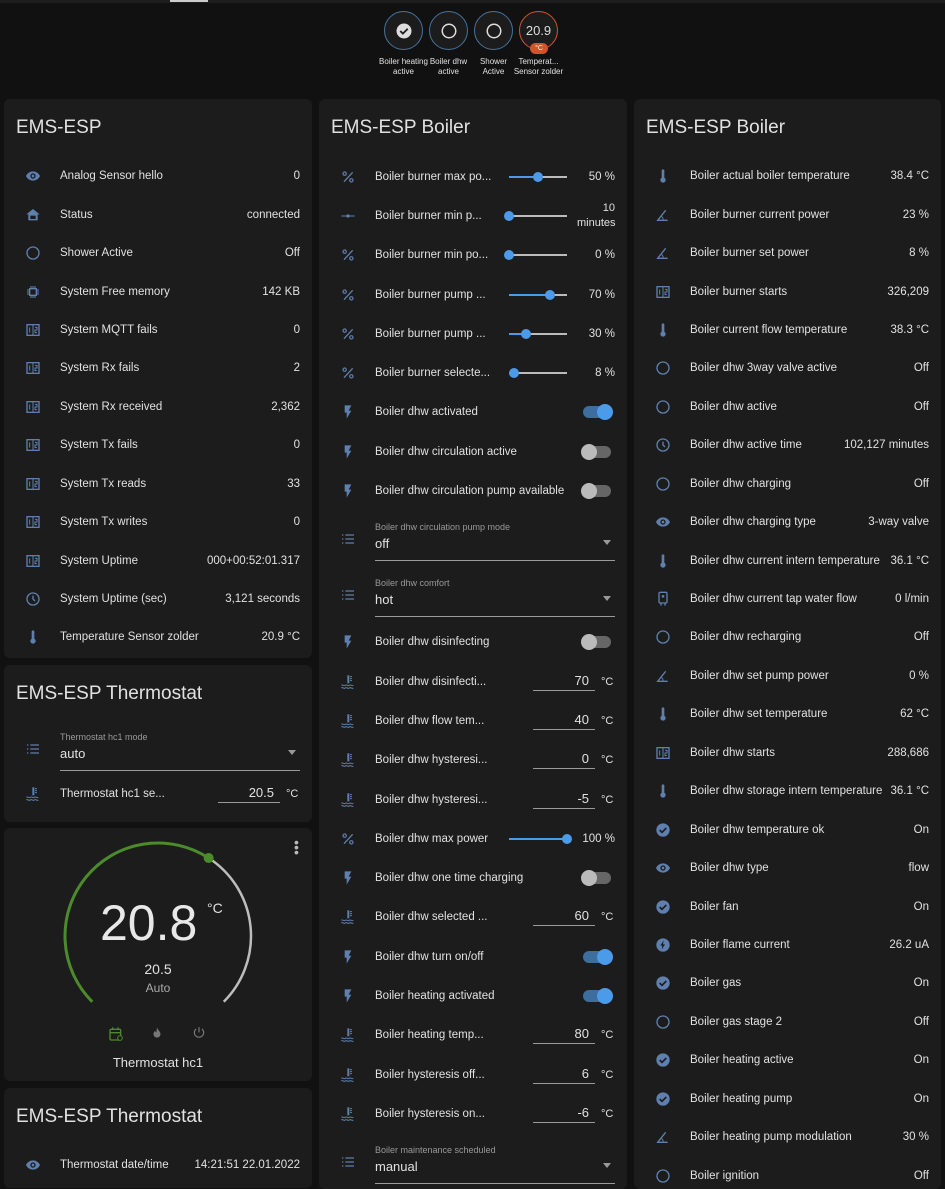  What do you see at coordinates (495, 595) in the screenshot?
I see `select-dropdown: Boiler dhw comfort hot` at bounding box center [495, 595].